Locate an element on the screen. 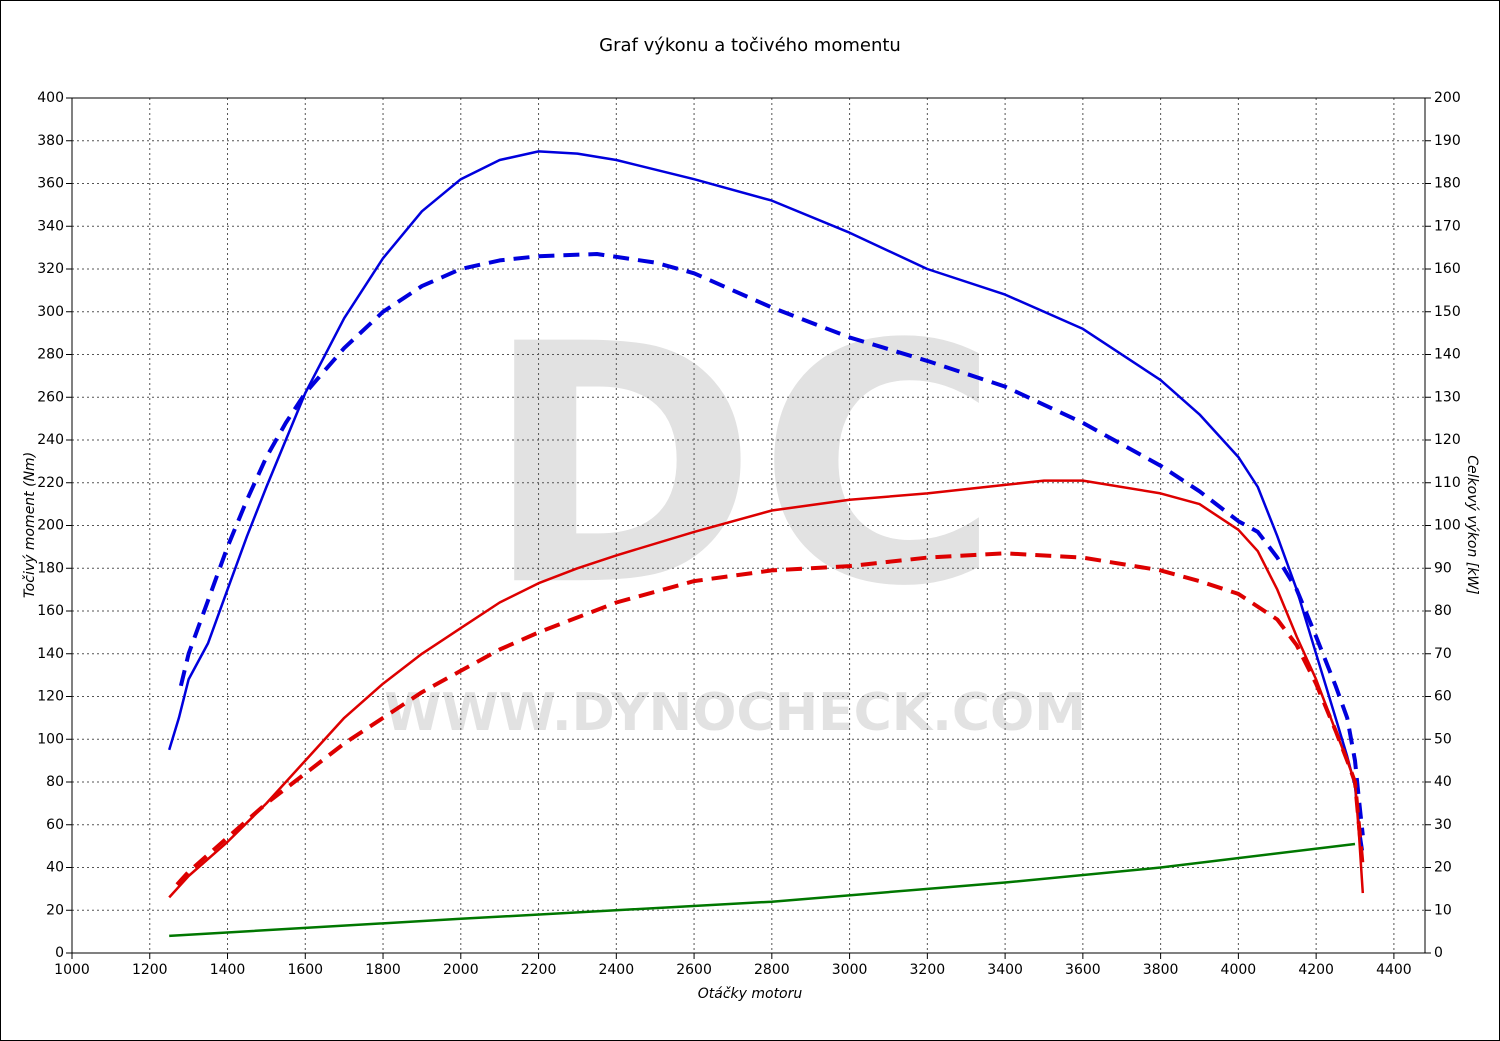  y2-tick-label: 130 is located at coordinates (1447, 397).